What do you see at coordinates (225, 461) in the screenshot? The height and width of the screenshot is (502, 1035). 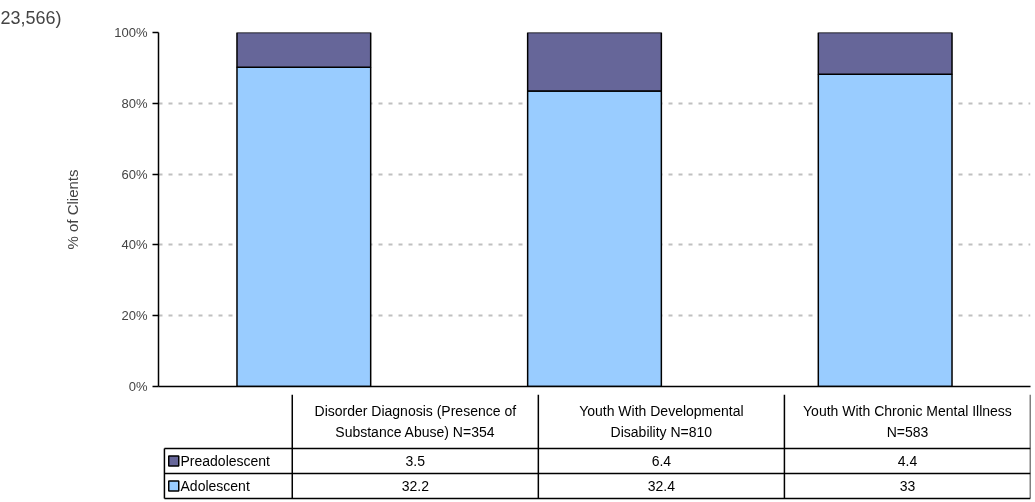 I see `legend-label: Preadolescent` at bounding box center [225, 461].